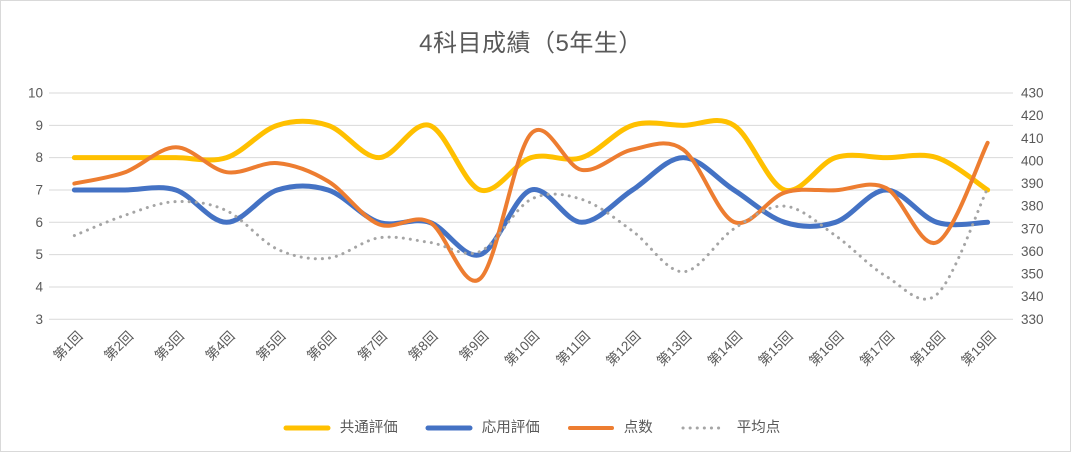  What do you see at coordinates (39, 319) in the screenshot?
I see `left-axis-tick: 3` at bounding box center [39, 319].